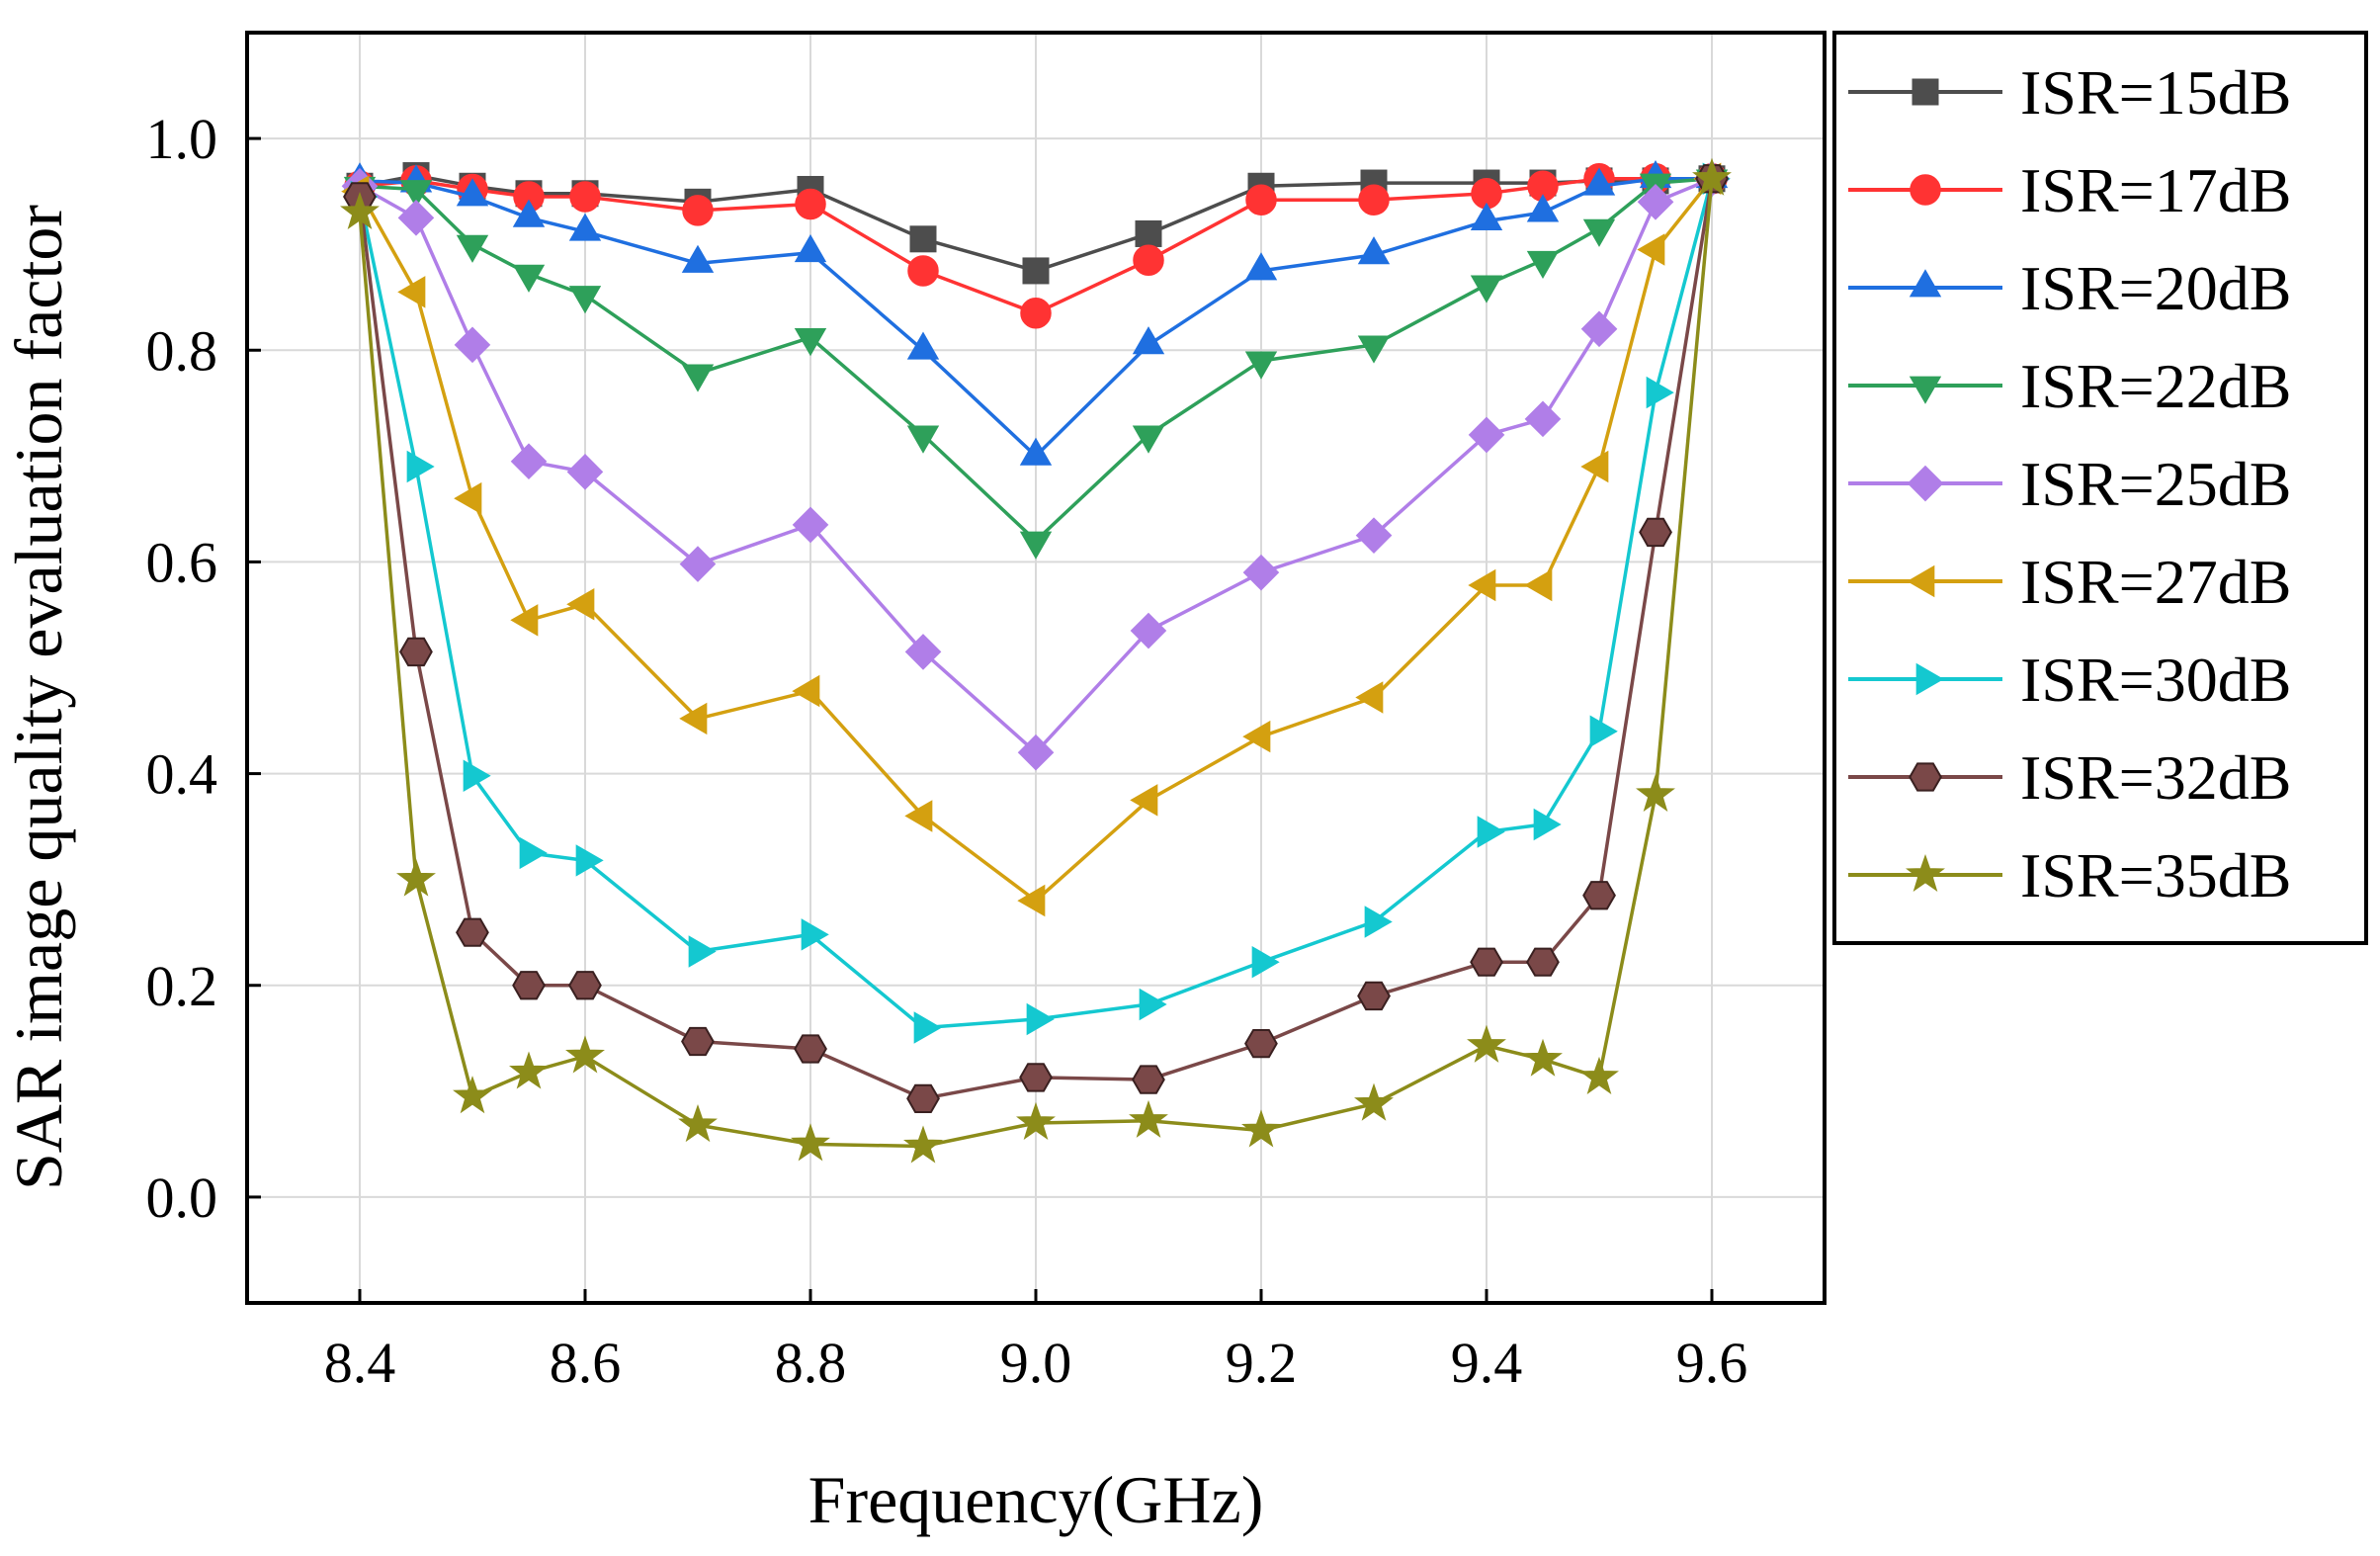 The image size is (2380, 1556). I want to click on legend-label: ISR=32dB, so click(2155, 777).